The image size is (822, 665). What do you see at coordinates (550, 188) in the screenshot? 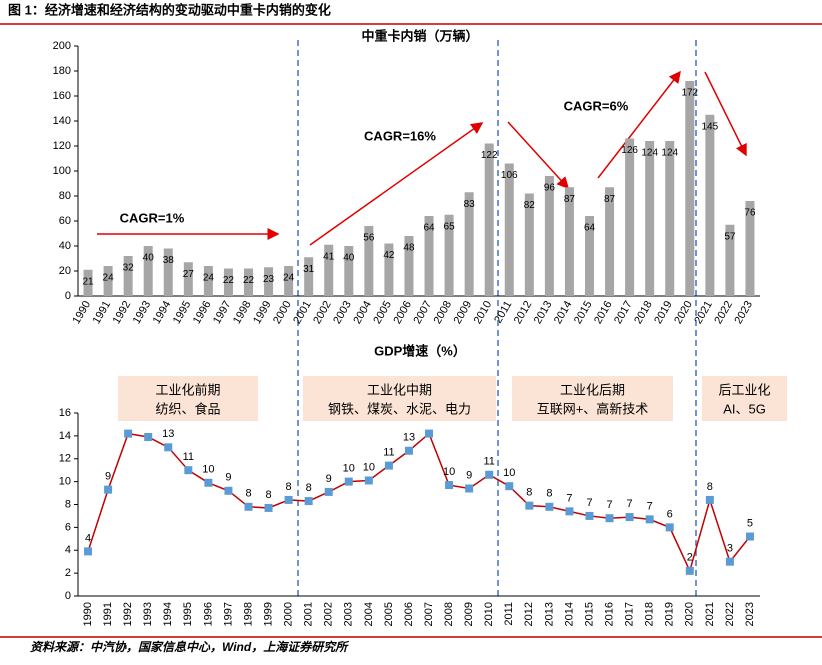
I see `bar-value-label: 96` at bounding box center [550, 188].